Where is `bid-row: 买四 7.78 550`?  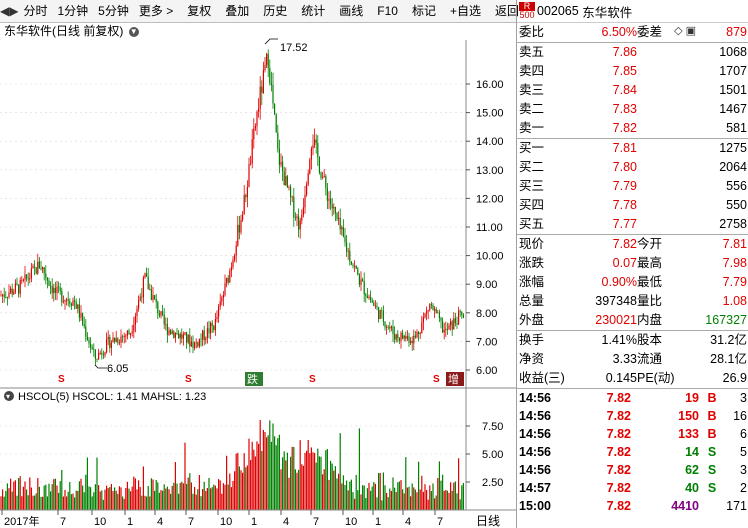
bid-row: 买四 7.78 550 is located at coordinates (632, 205).